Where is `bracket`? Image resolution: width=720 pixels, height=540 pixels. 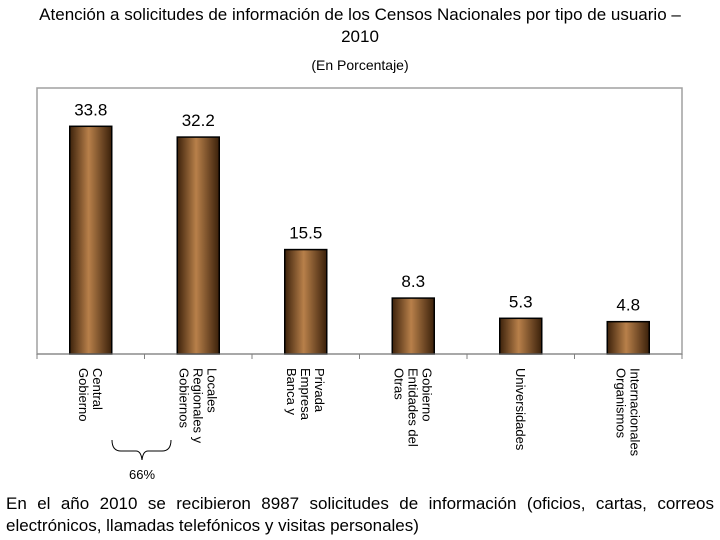
bracket is located at coordinates (141, 450).